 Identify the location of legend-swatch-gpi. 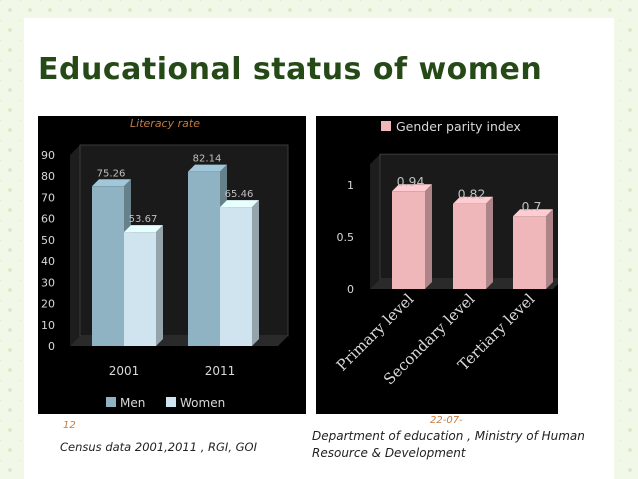
(386, 126).